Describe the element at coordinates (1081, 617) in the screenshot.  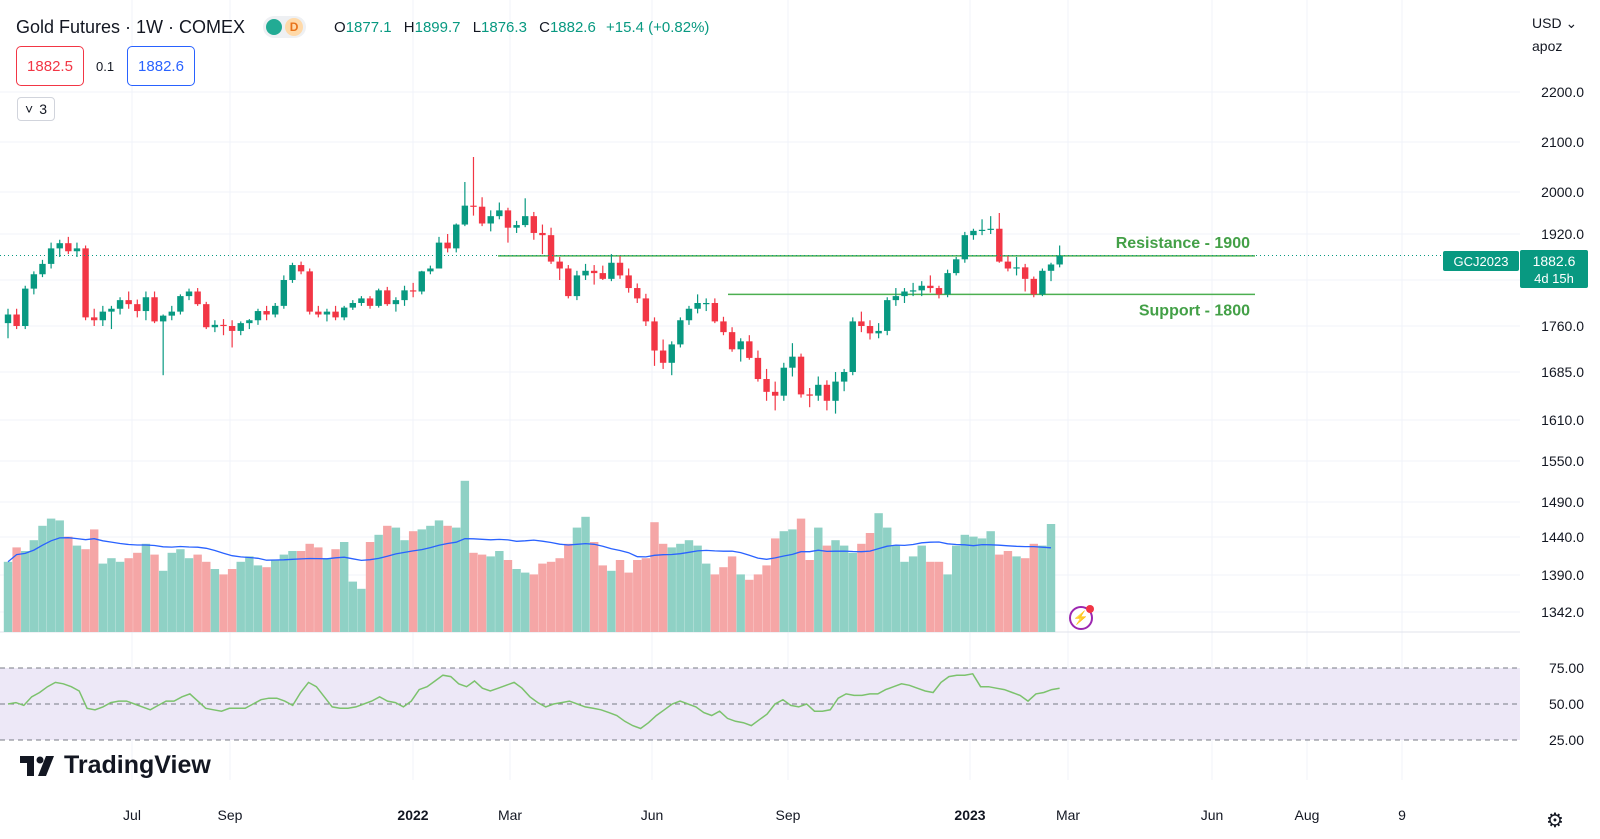
I see `lightning-icon: ⚡` at that location.